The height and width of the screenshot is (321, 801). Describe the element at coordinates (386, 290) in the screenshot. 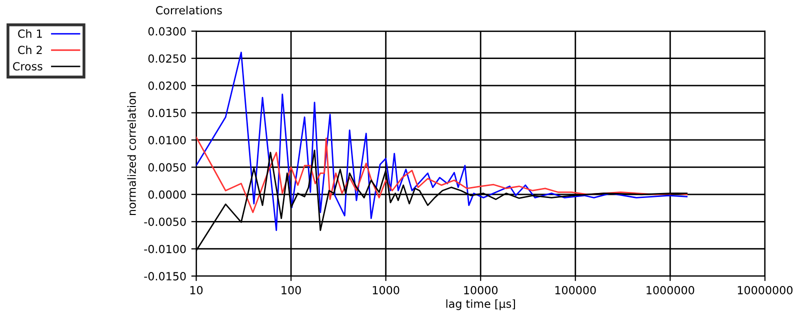

I see `x-tick-label: 1000` at that location.